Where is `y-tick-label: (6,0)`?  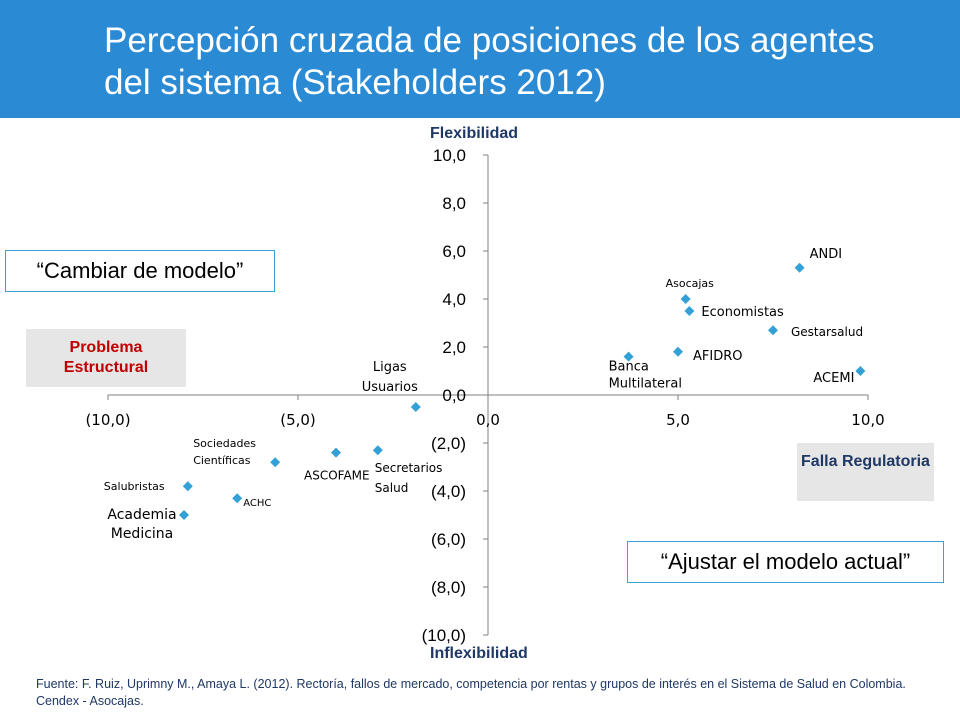 y-tick-label: (6,0) is located at coordinates (448, 539).